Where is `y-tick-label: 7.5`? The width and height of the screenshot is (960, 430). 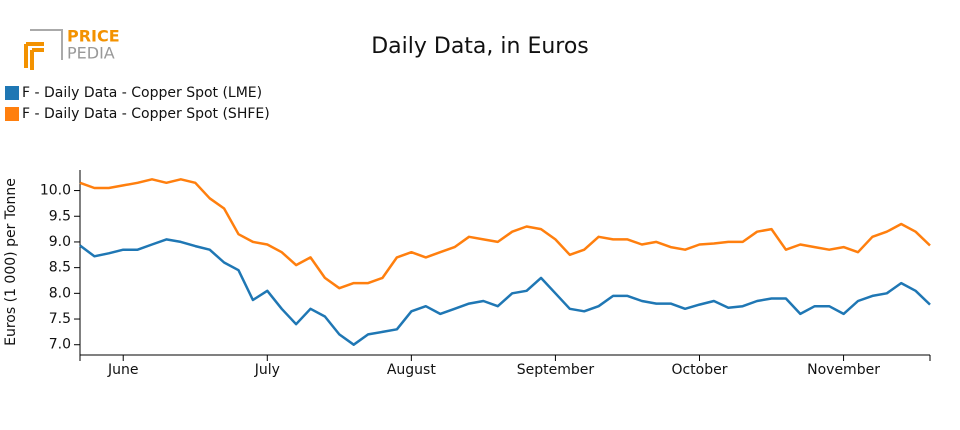
y-tick-label: 7.5 is located at coordinates (60, 319).